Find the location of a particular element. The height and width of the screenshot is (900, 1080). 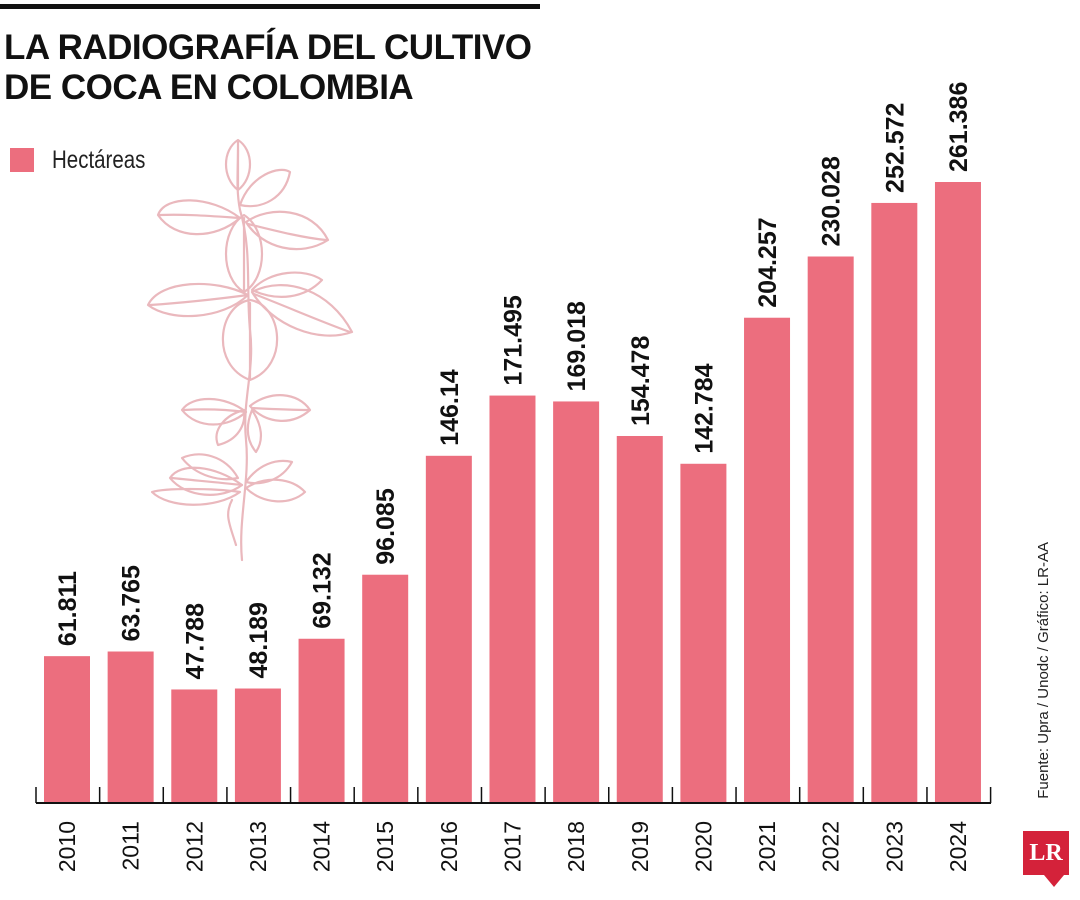

x-tick-label-2019: 2019 is located at coordinates (640, 846).